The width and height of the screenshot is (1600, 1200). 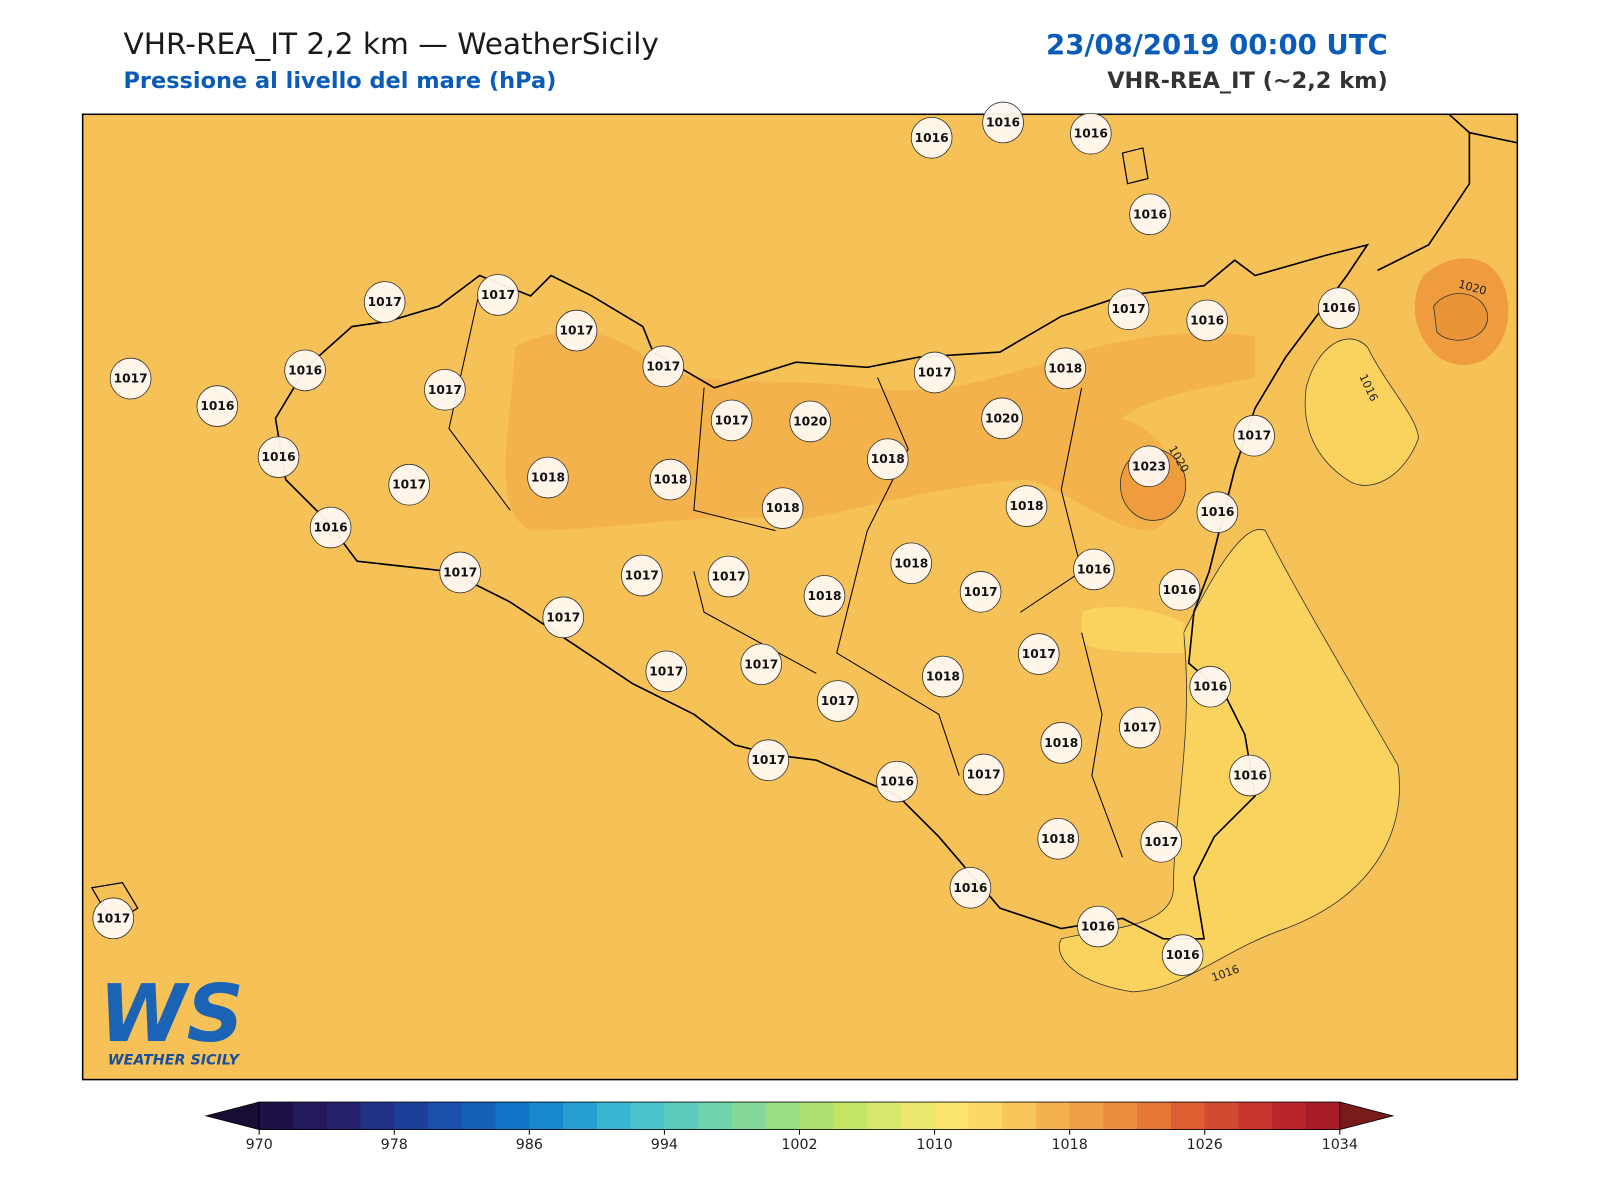 What do you see at coordinates (171, 1013) in the screenshot?
I see `logo-mark: WS` at bounding box center [171, 1013].